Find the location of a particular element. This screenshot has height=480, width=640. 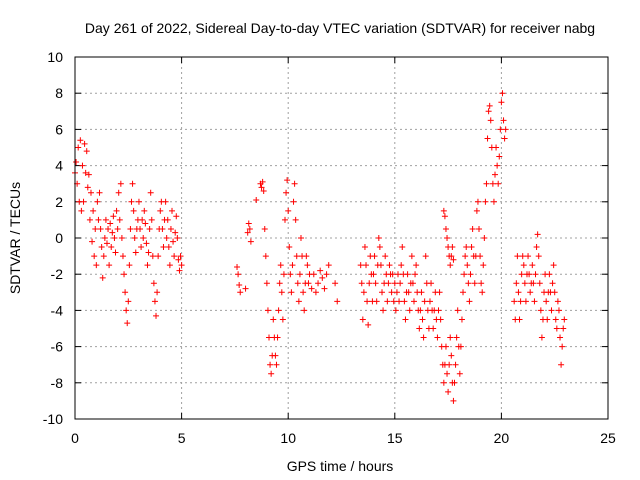

y-tick-label: -10 is located at coordinates (53, 419).